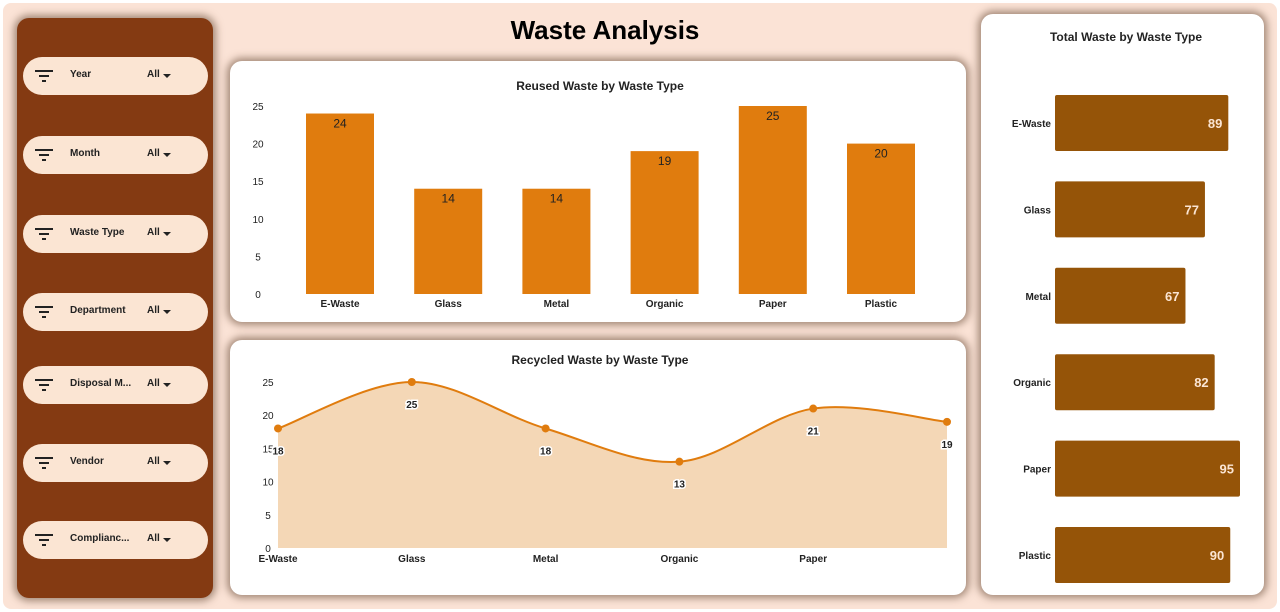 This screenshot has width=1280, height=612. Describe the element at coordinates (814, 432) in the screenshot. I see `data-label: 21` at that location.